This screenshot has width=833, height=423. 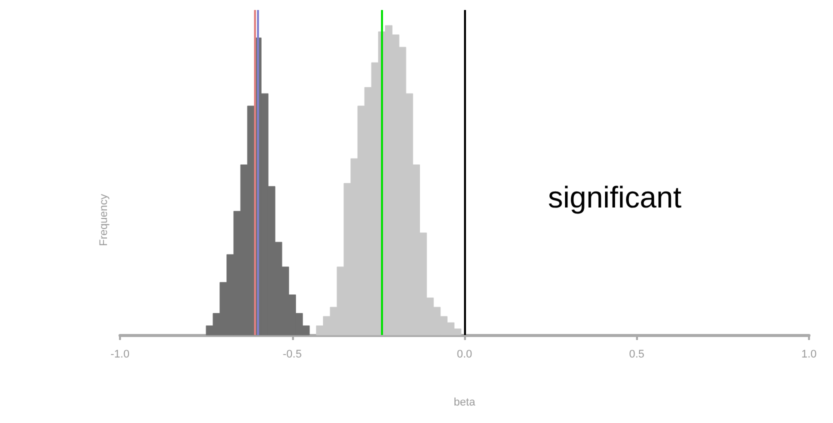 What do you see at coordinates (809, 354) in the screenshot?
I see `x-tick-label: 1.0` at bounding box center [809, 354].